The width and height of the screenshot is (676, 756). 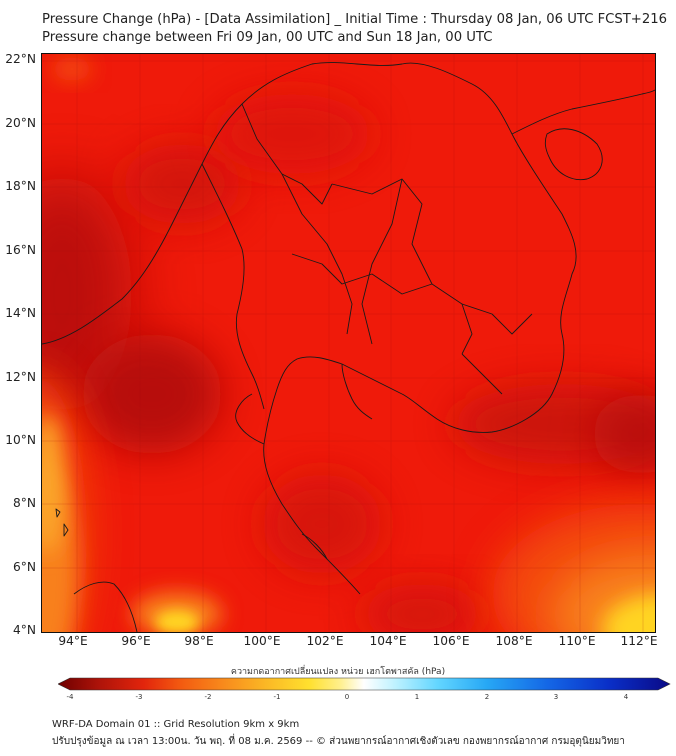 What do you see at coordinates (73, 641) in the screenshot?
I see `x-tick: 94°E` at bounding box center [73, 641].